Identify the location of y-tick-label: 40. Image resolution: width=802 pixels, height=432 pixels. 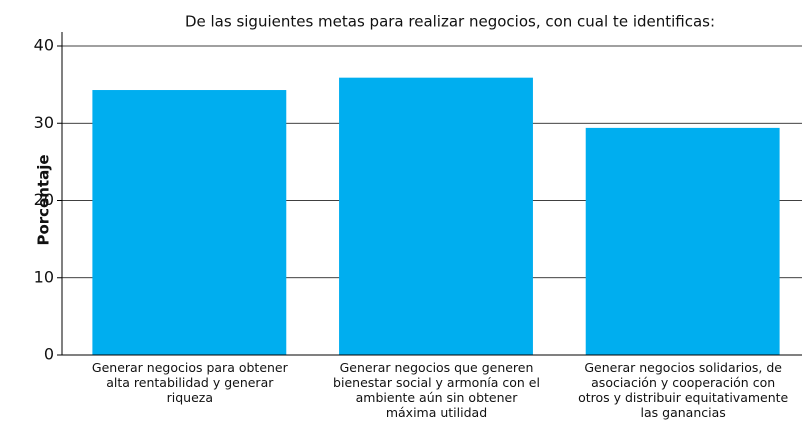
(44, 45).